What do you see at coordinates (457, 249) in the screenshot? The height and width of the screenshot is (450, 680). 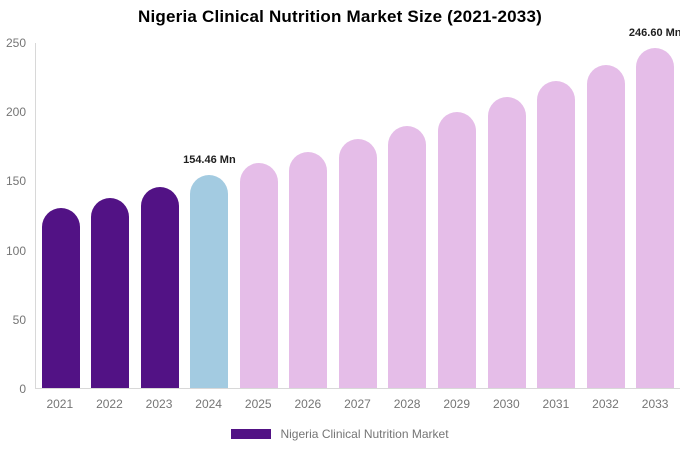 I see `bar-2029` at bounding box center [457, 249].